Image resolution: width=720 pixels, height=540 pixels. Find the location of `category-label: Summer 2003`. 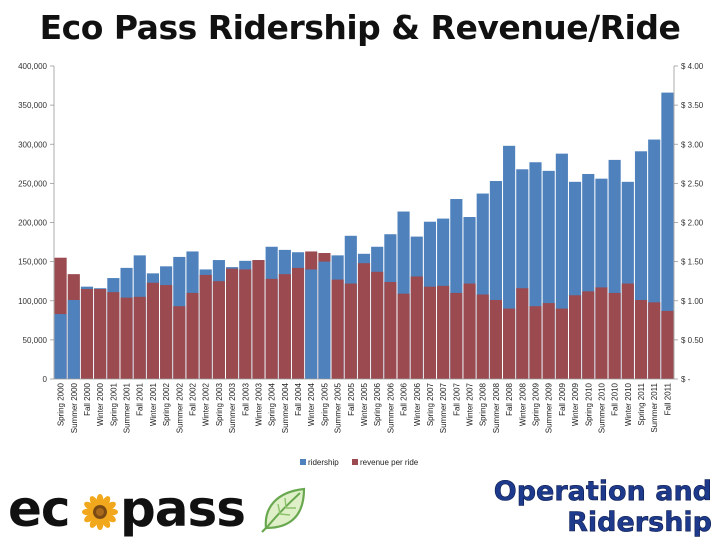

category-label: Summer 2003 is located at coordinates (232, 407).